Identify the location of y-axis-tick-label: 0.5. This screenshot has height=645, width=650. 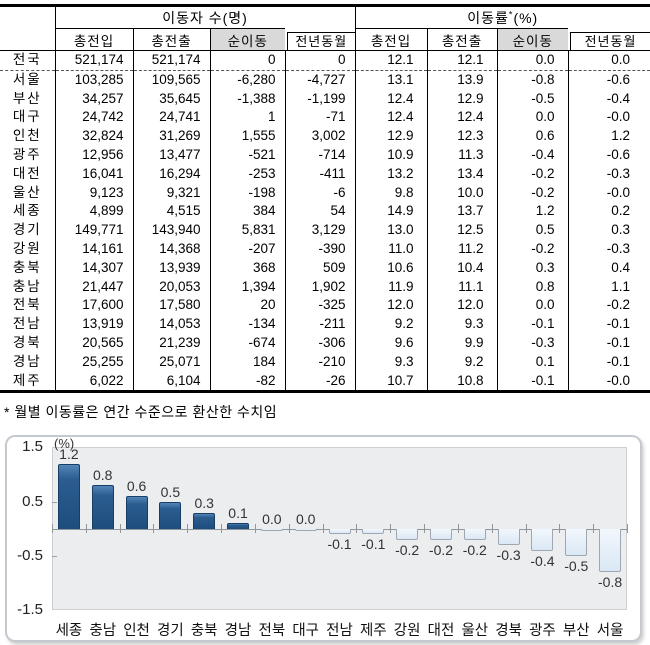
(32, 501).